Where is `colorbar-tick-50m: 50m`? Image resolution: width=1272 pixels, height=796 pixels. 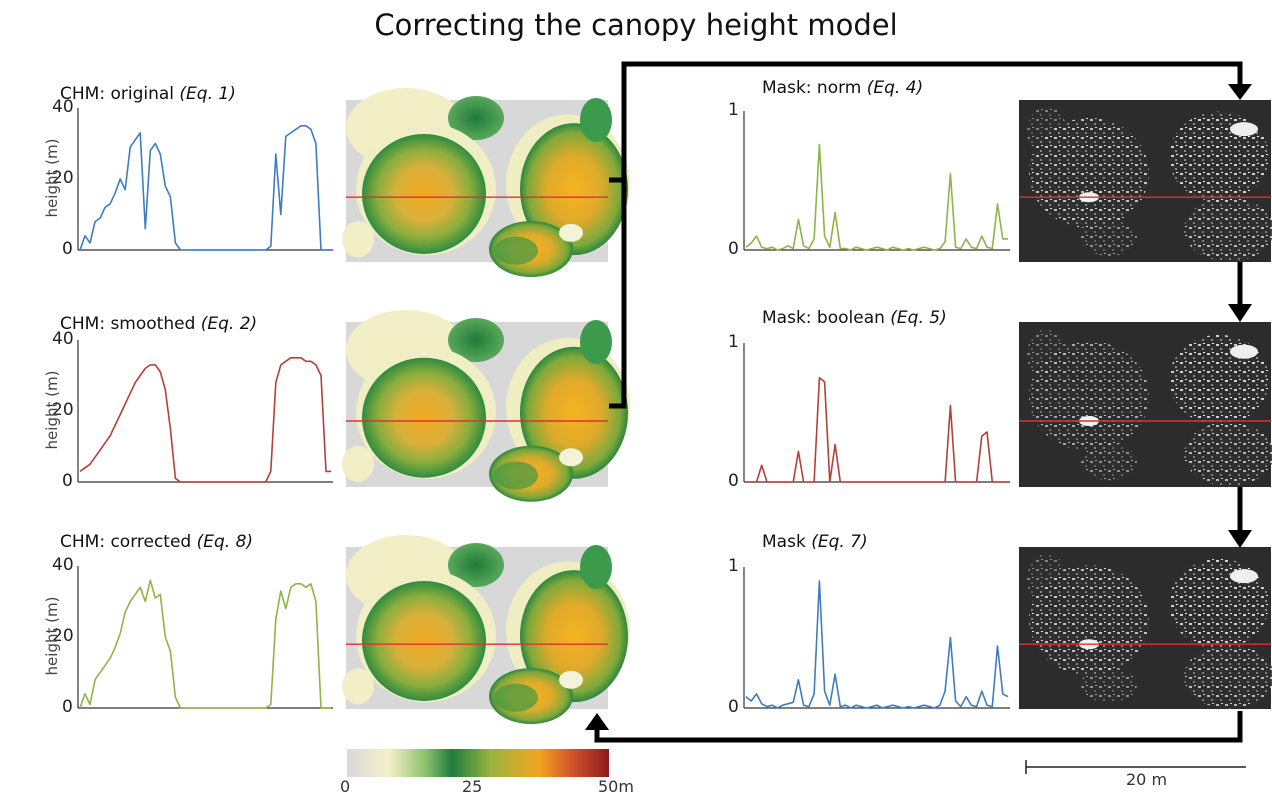
colorbar-tick-50m: 50m is located at coordinates (616, 786).